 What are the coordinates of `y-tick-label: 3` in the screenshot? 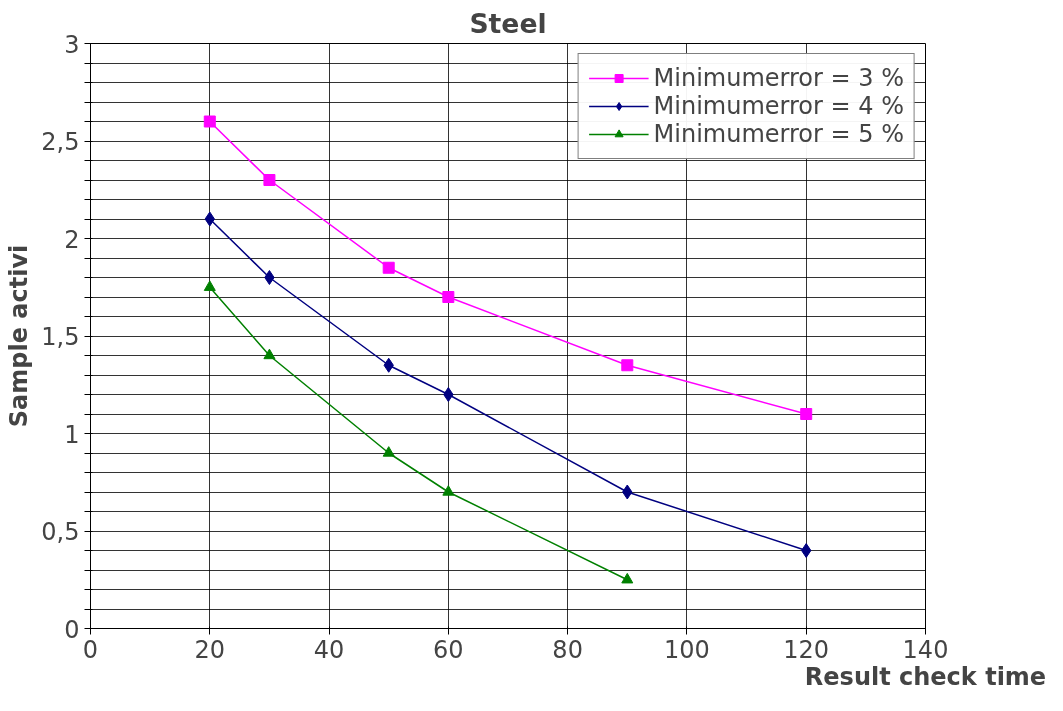 It's located at (72, 44).